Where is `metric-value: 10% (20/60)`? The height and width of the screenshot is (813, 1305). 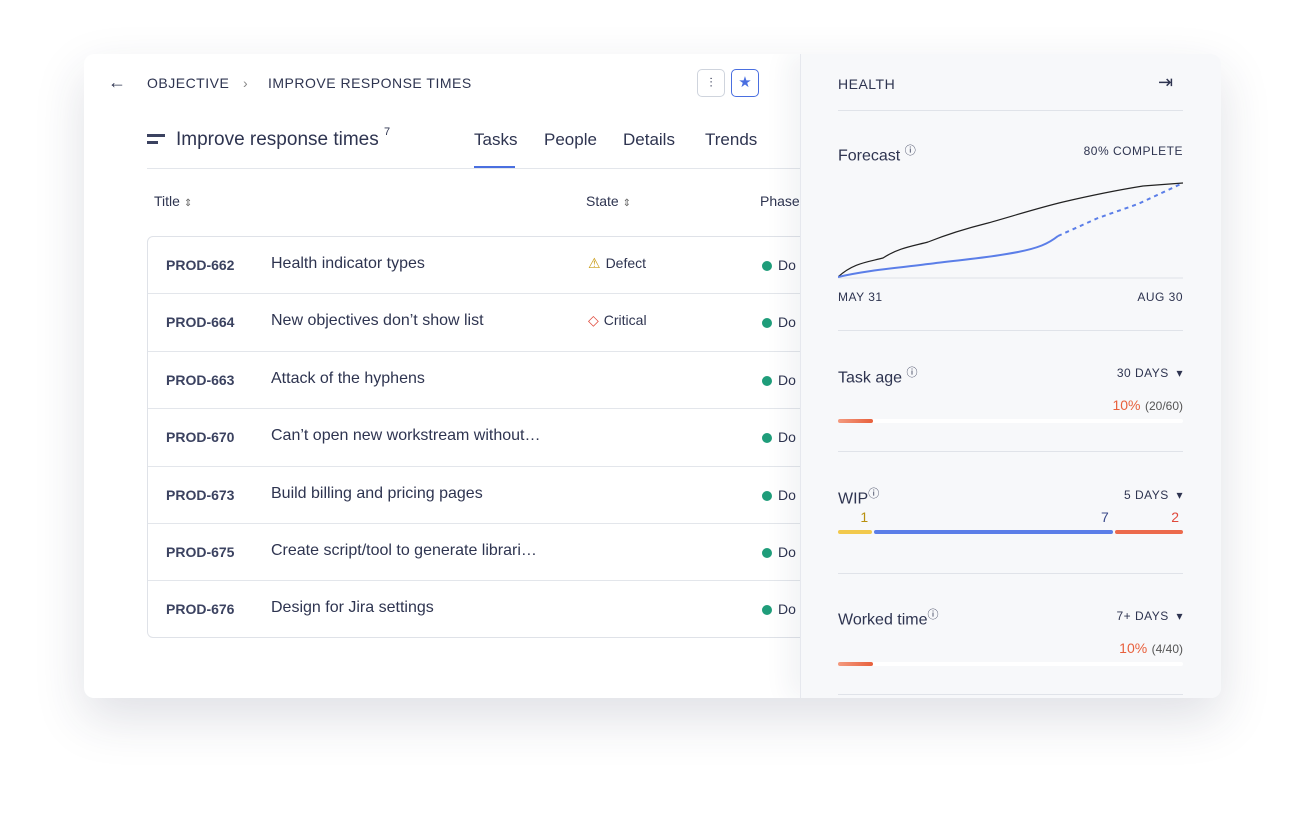 metric-value: 10% (20/60) is located at coordinates (1147, 406).